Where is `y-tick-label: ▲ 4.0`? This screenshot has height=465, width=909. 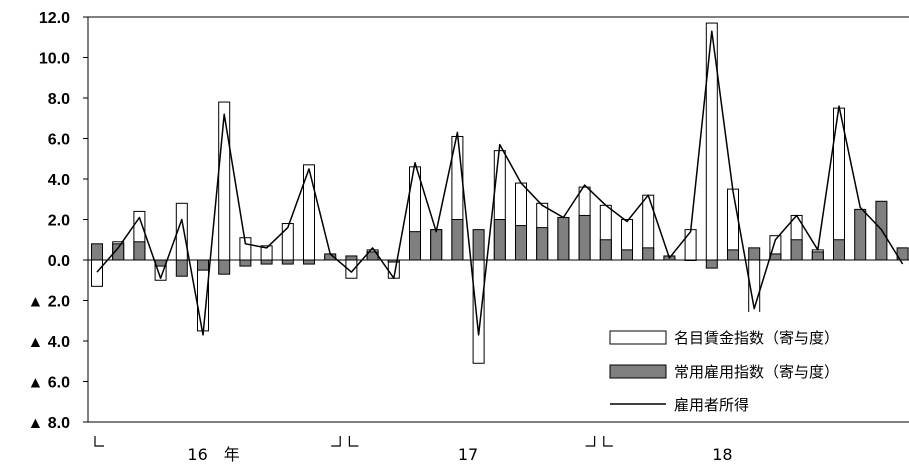 y-tick-label: ▲ 4.0 is located at coordinates (48, 342).